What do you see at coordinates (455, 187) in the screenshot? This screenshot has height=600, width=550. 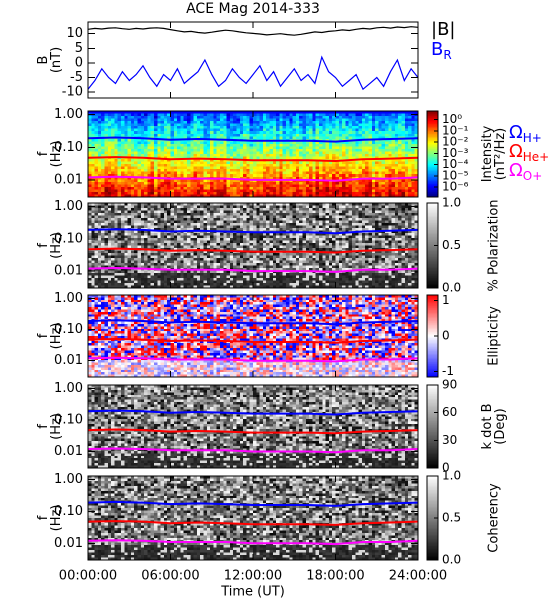 I see `colorbar-tick-label: 10⁻⁶` at bounding box center [455, 187].